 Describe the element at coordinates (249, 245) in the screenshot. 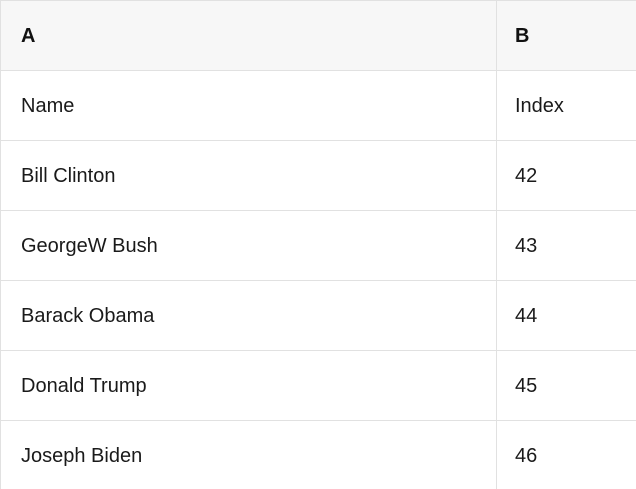

I see `cell-a-georgew-bush: GeorgeW Bush` at that location.